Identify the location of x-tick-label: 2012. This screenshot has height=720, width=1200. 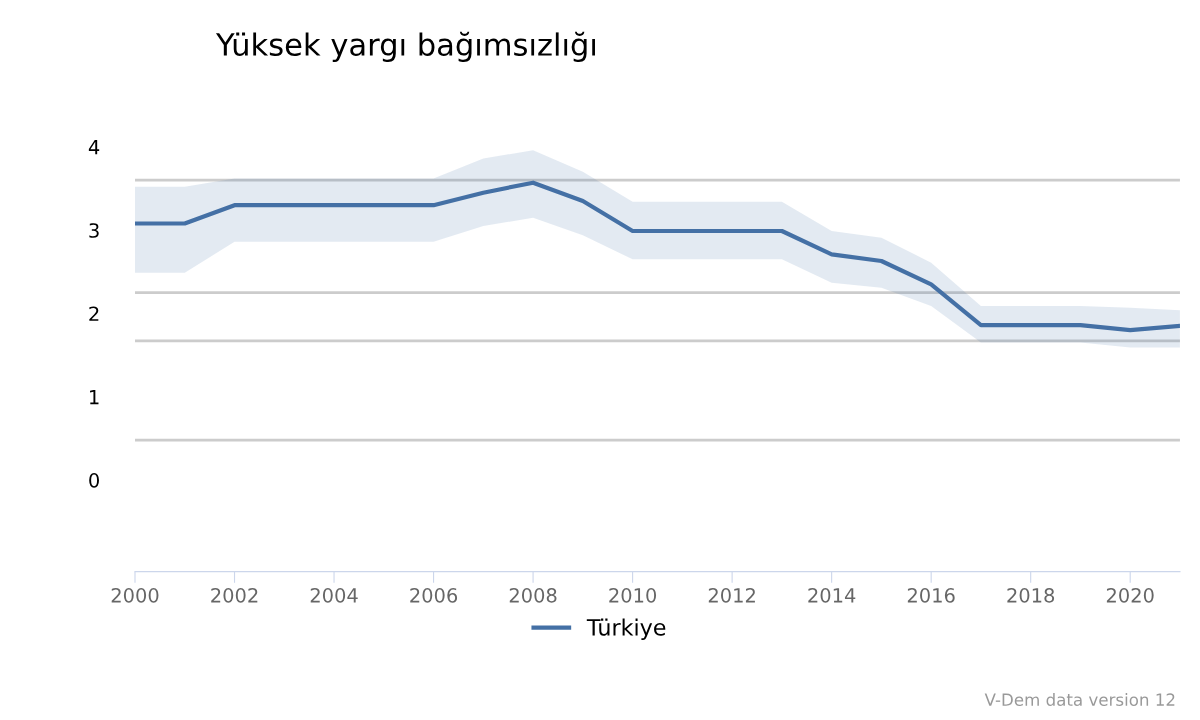
(731, 595).